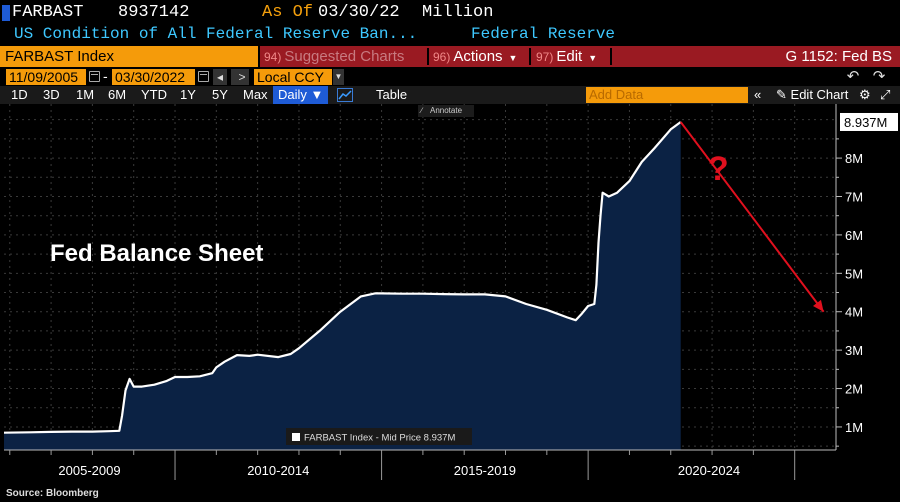  Describe the element at coordinates (278, 470) in the screenshot. I see `x-tick-label: 2010-2014` at that location.